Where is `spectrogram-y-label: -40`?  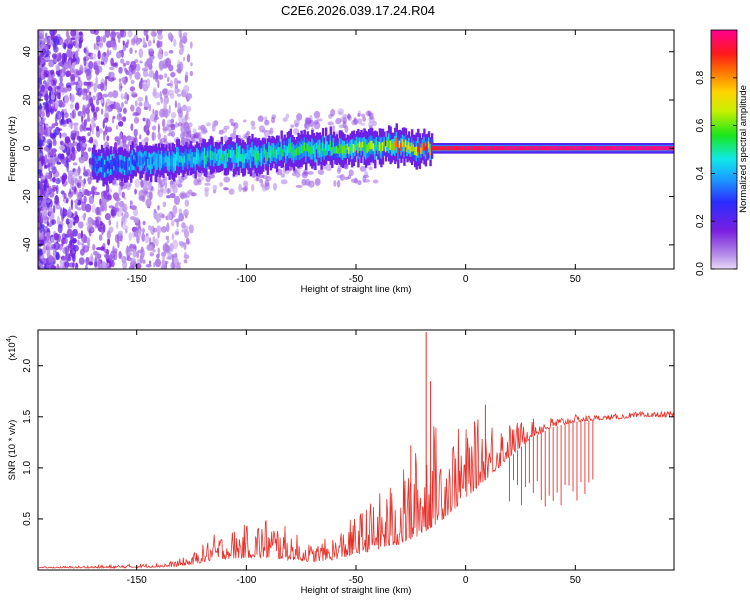 spectrogram-y-label: -40 is located at coordinates (27, 244).